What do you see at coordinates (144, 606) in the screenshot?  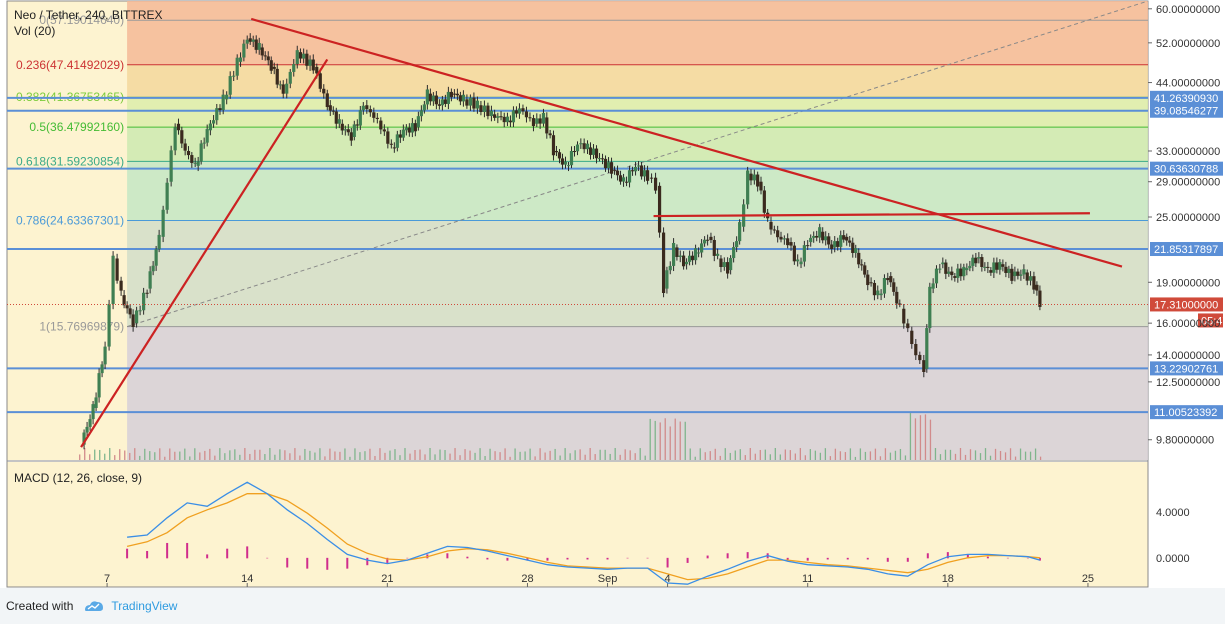 I see `tradingview-brand: TradingView` at bounding box center [144, 606].